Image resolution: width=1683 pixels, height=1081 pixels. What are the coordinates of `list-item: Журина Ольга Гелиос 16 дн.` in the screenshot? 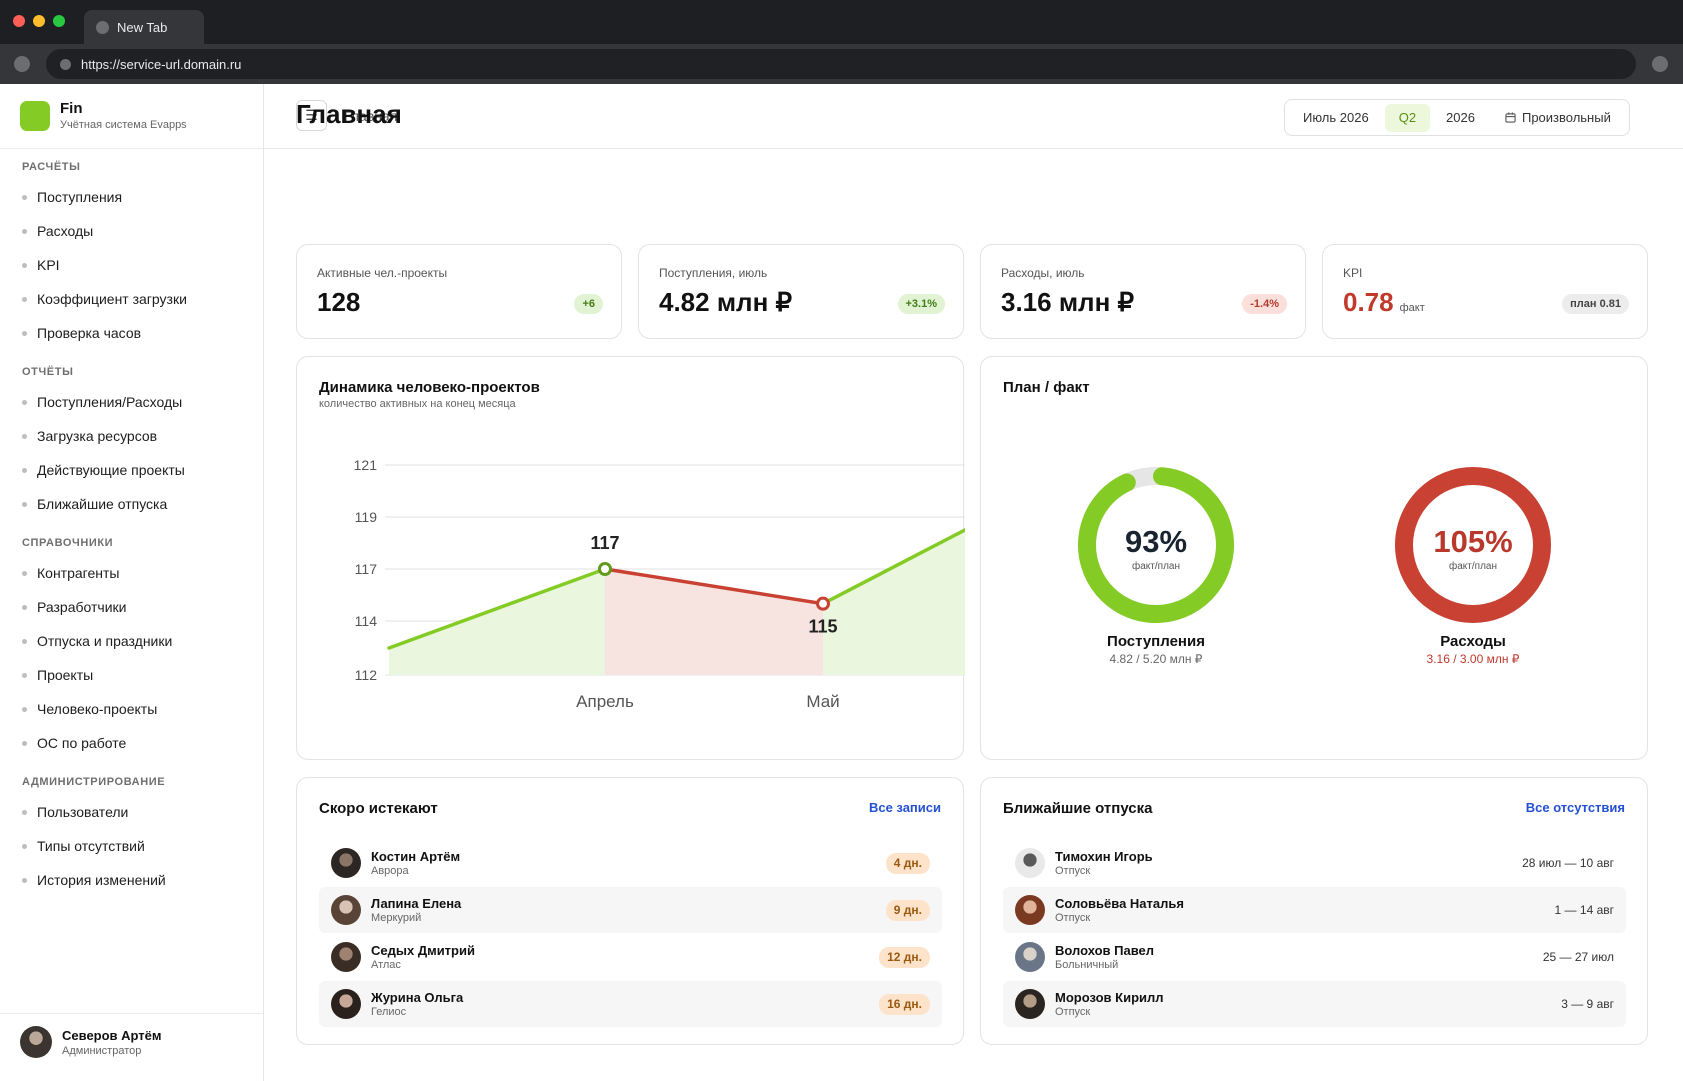 It's located at (630, 1004).